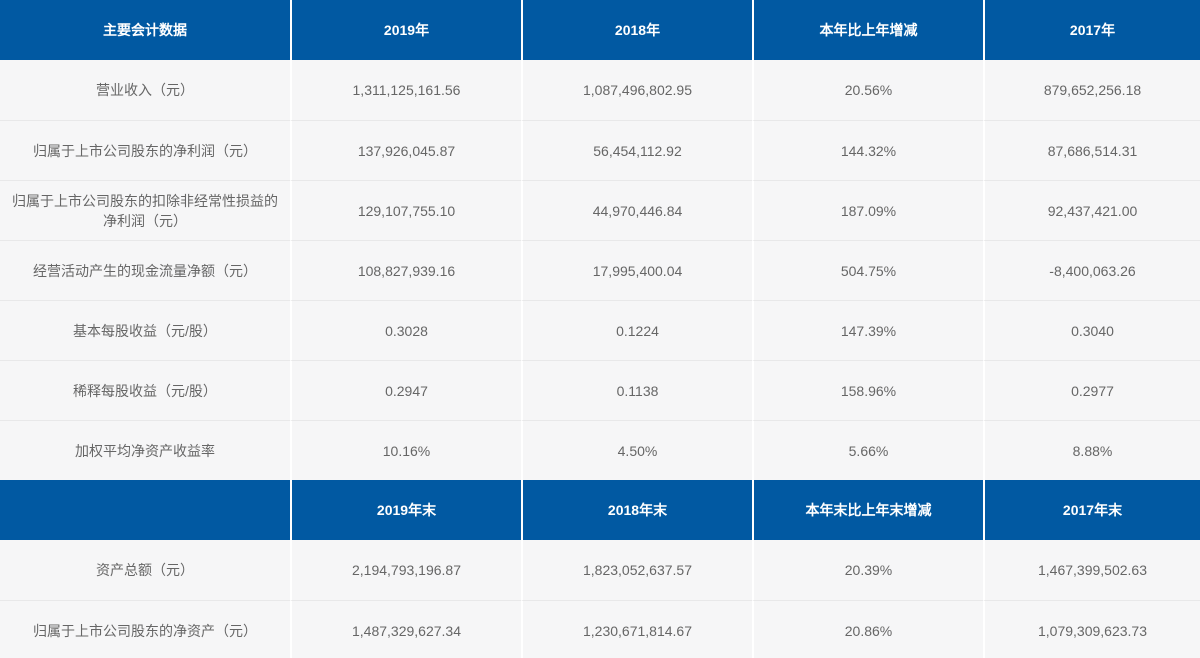 The height and width of the screenshot is (658, 1200). Describe the element at coordinates (1091, 570) in the screenshot. I see `cell-value: 1,467,399,502.63` at that location.